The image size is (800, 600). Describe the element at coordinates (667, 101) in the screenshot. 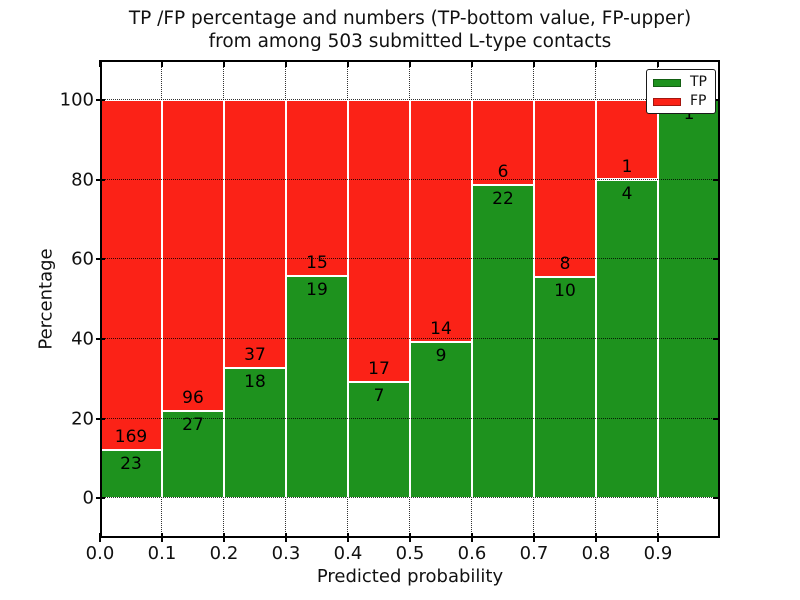

I see `fp-color-swatch` at that location.